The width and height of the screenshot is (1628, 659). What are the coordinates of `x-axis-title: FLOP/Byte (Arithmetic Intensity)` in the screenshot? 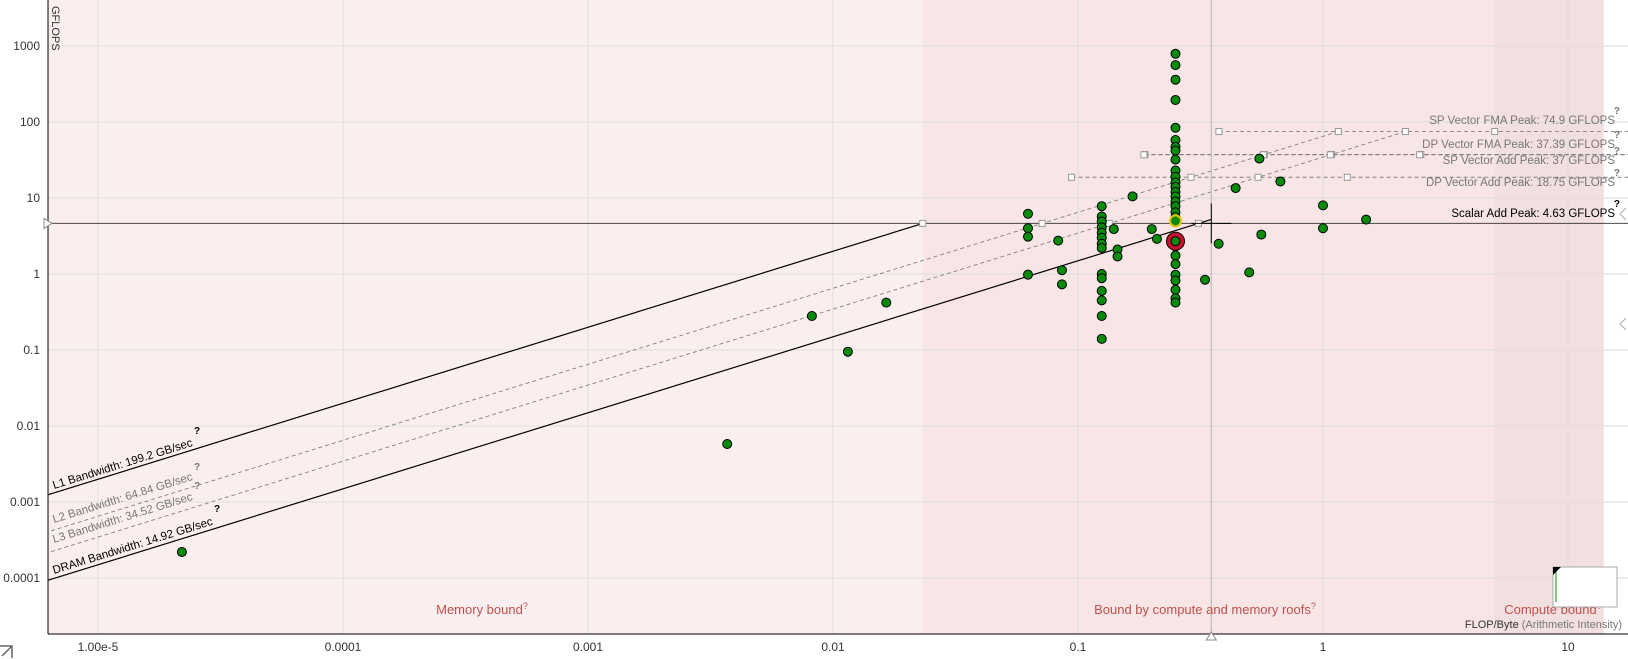 It's located at (1543, 625).